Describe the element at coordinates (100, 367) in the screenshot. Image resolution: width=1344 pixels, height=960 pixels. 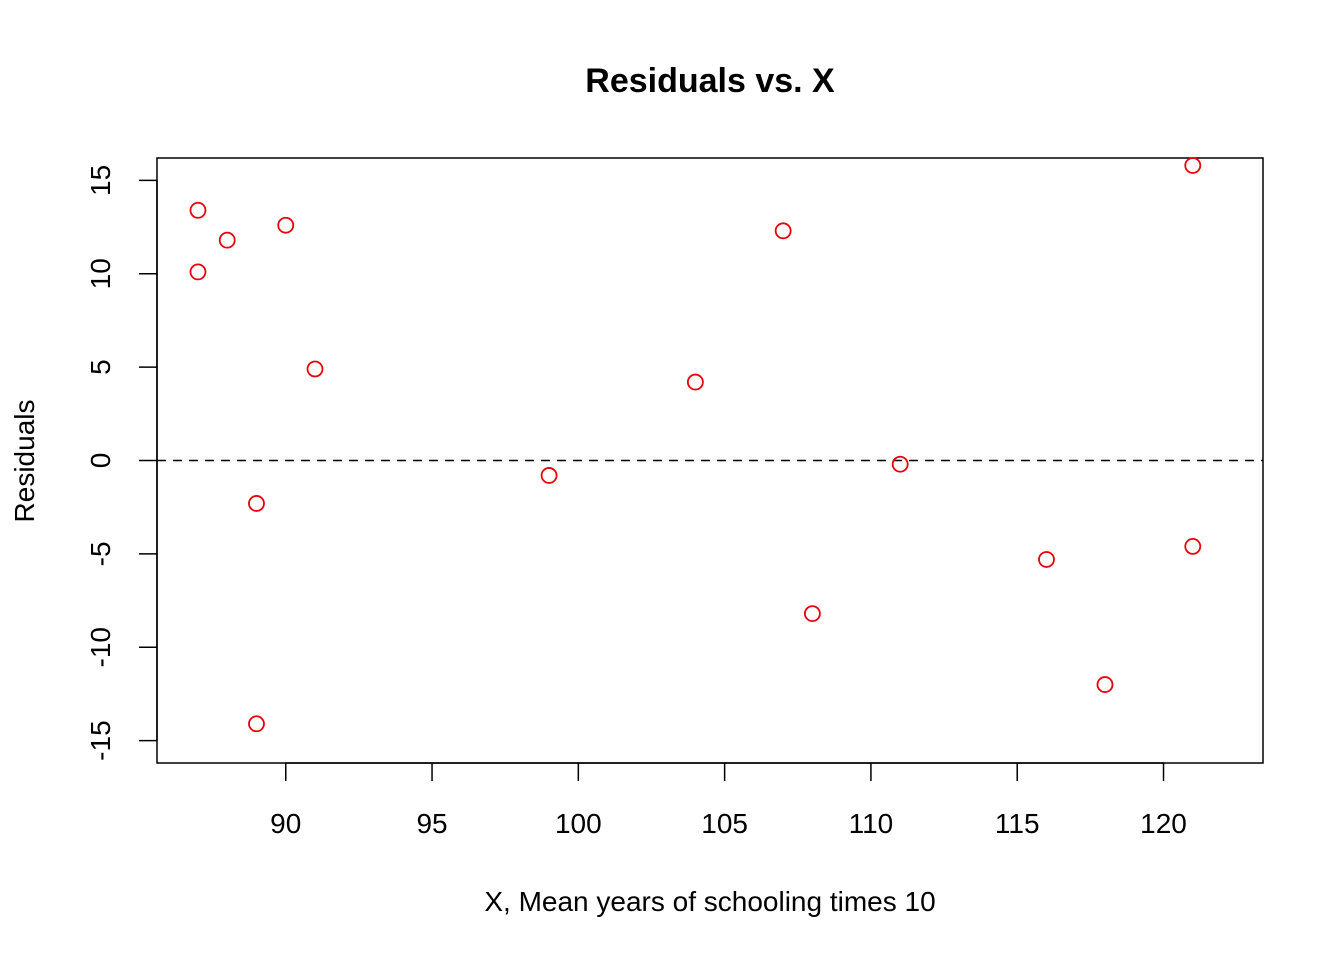
I see `y-tick-label: 5` at that location.